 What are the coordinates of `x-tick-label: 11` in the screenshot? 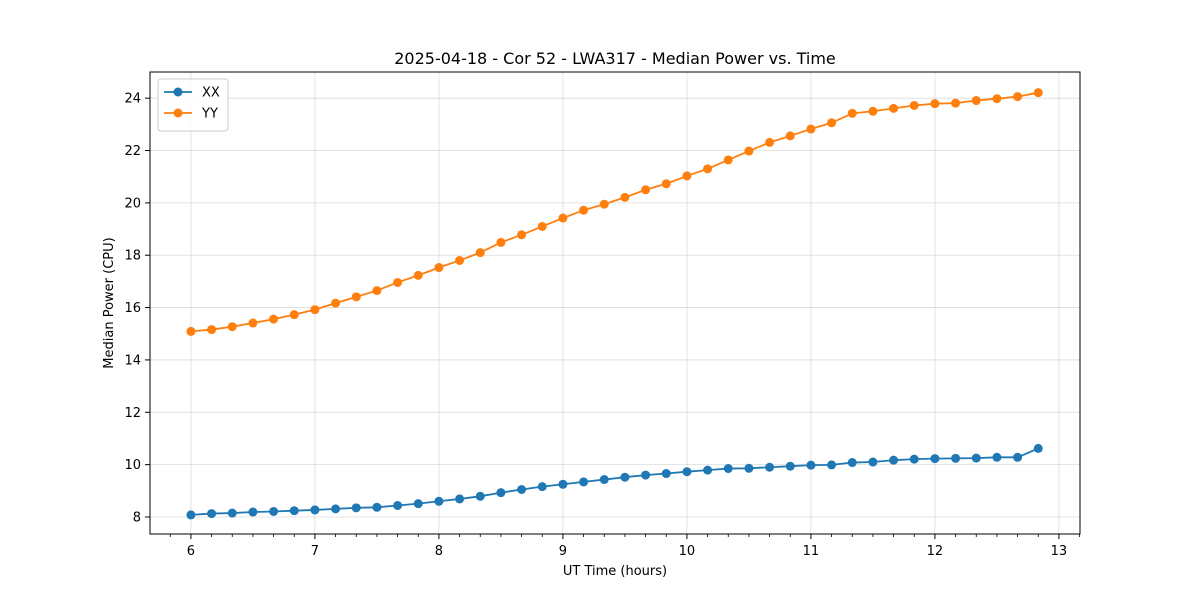 It's located at (811, 551).